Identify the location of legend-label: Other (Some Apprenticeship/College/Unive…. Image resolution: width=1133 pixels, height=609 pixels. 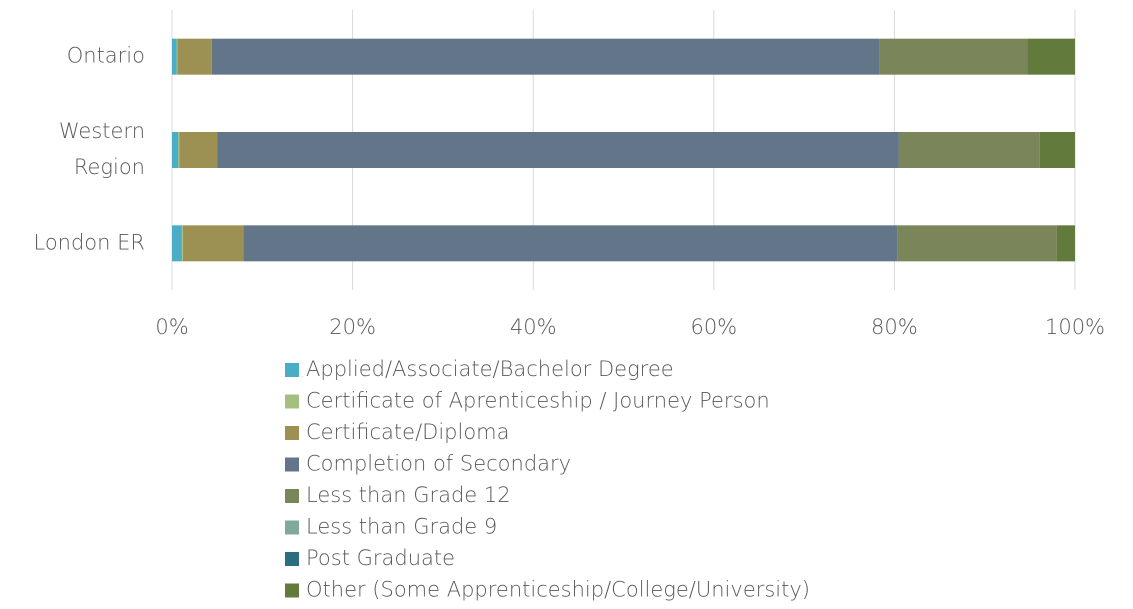
(558, 590).